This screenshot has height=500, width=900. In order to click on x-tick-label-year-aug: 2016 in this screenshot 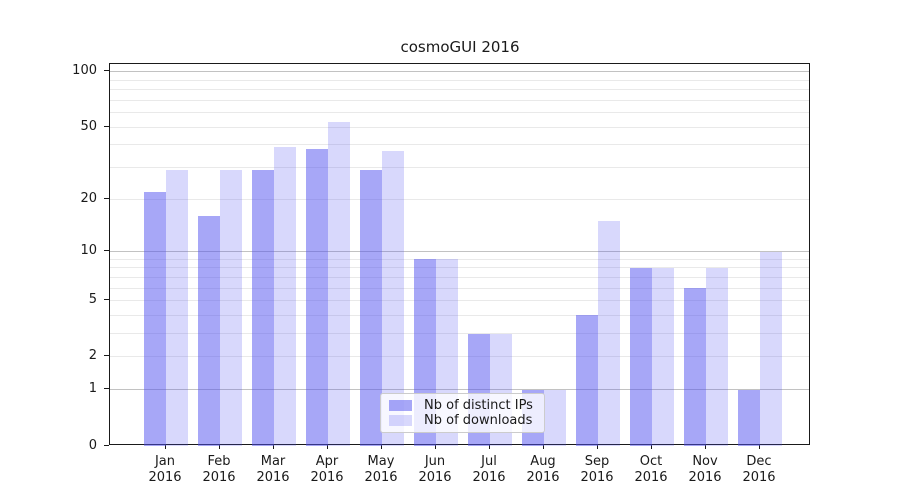, I will do `click(543, 477)`.